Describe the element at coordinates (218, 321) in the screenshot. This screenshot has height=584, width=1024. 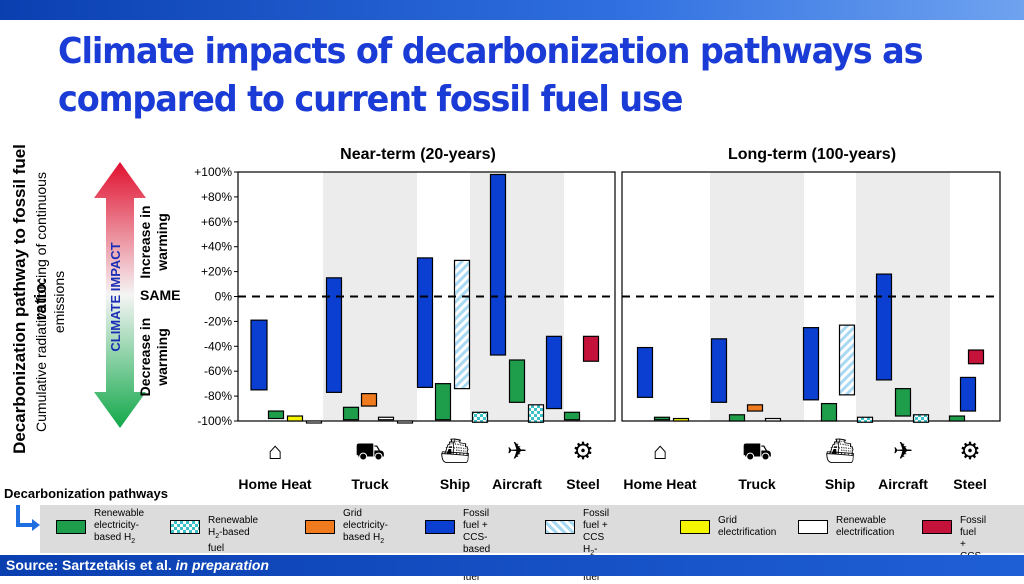
I see `y-tick-label: -20%` at that location.